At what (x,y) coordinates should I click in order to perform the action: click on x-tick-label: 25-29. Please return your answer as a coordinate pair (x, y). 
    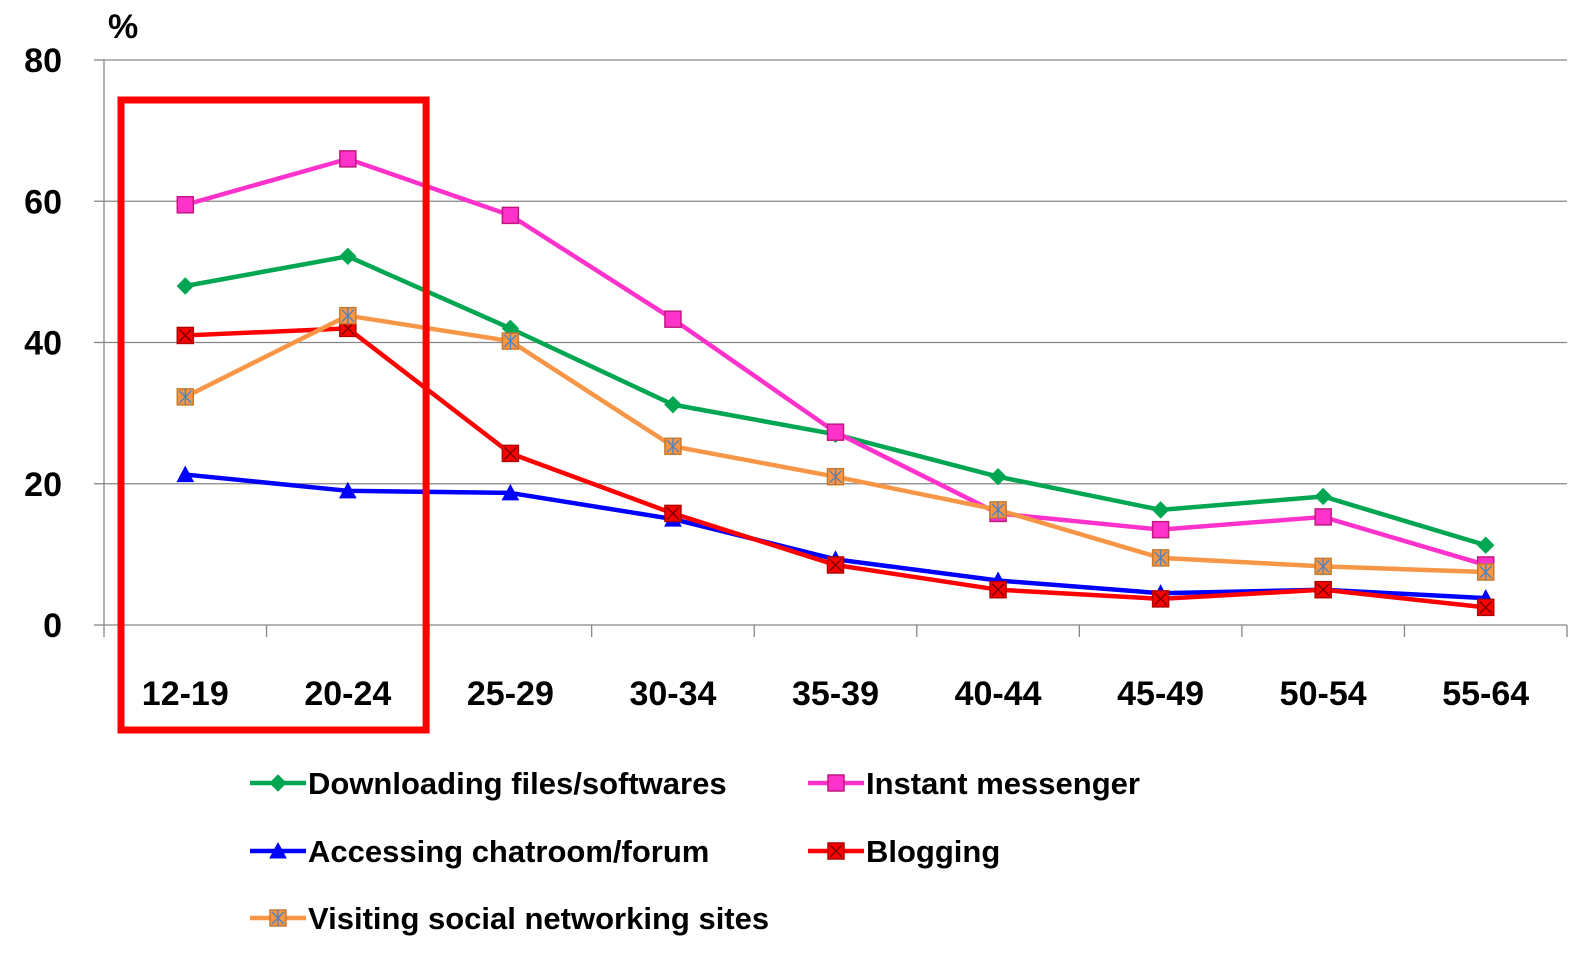
    Looking at the image, I should click on (510, 694).